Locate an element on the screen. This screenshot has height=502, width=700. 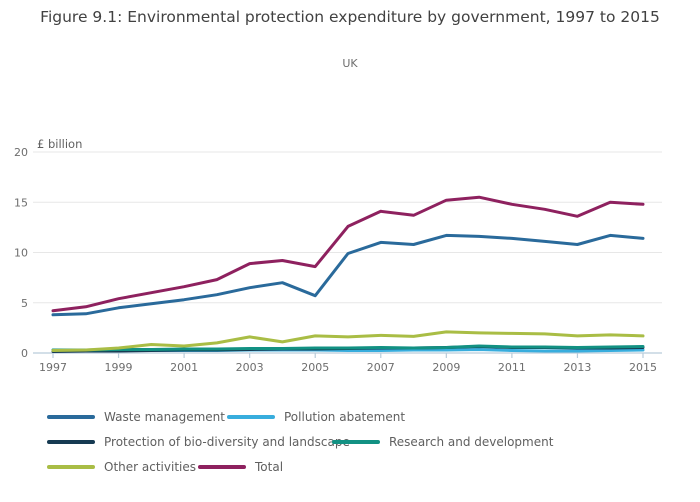
legend-swatch-other-activities is located at coordinates (71, 467).